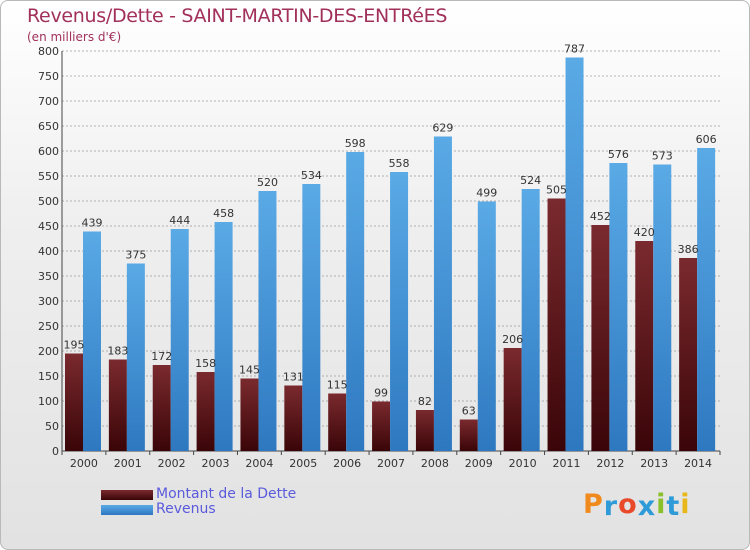 The image size is (750, 550). Describe the element at coordinates (311, 175) in the screenshot. I see `data-label: 534` at that location.